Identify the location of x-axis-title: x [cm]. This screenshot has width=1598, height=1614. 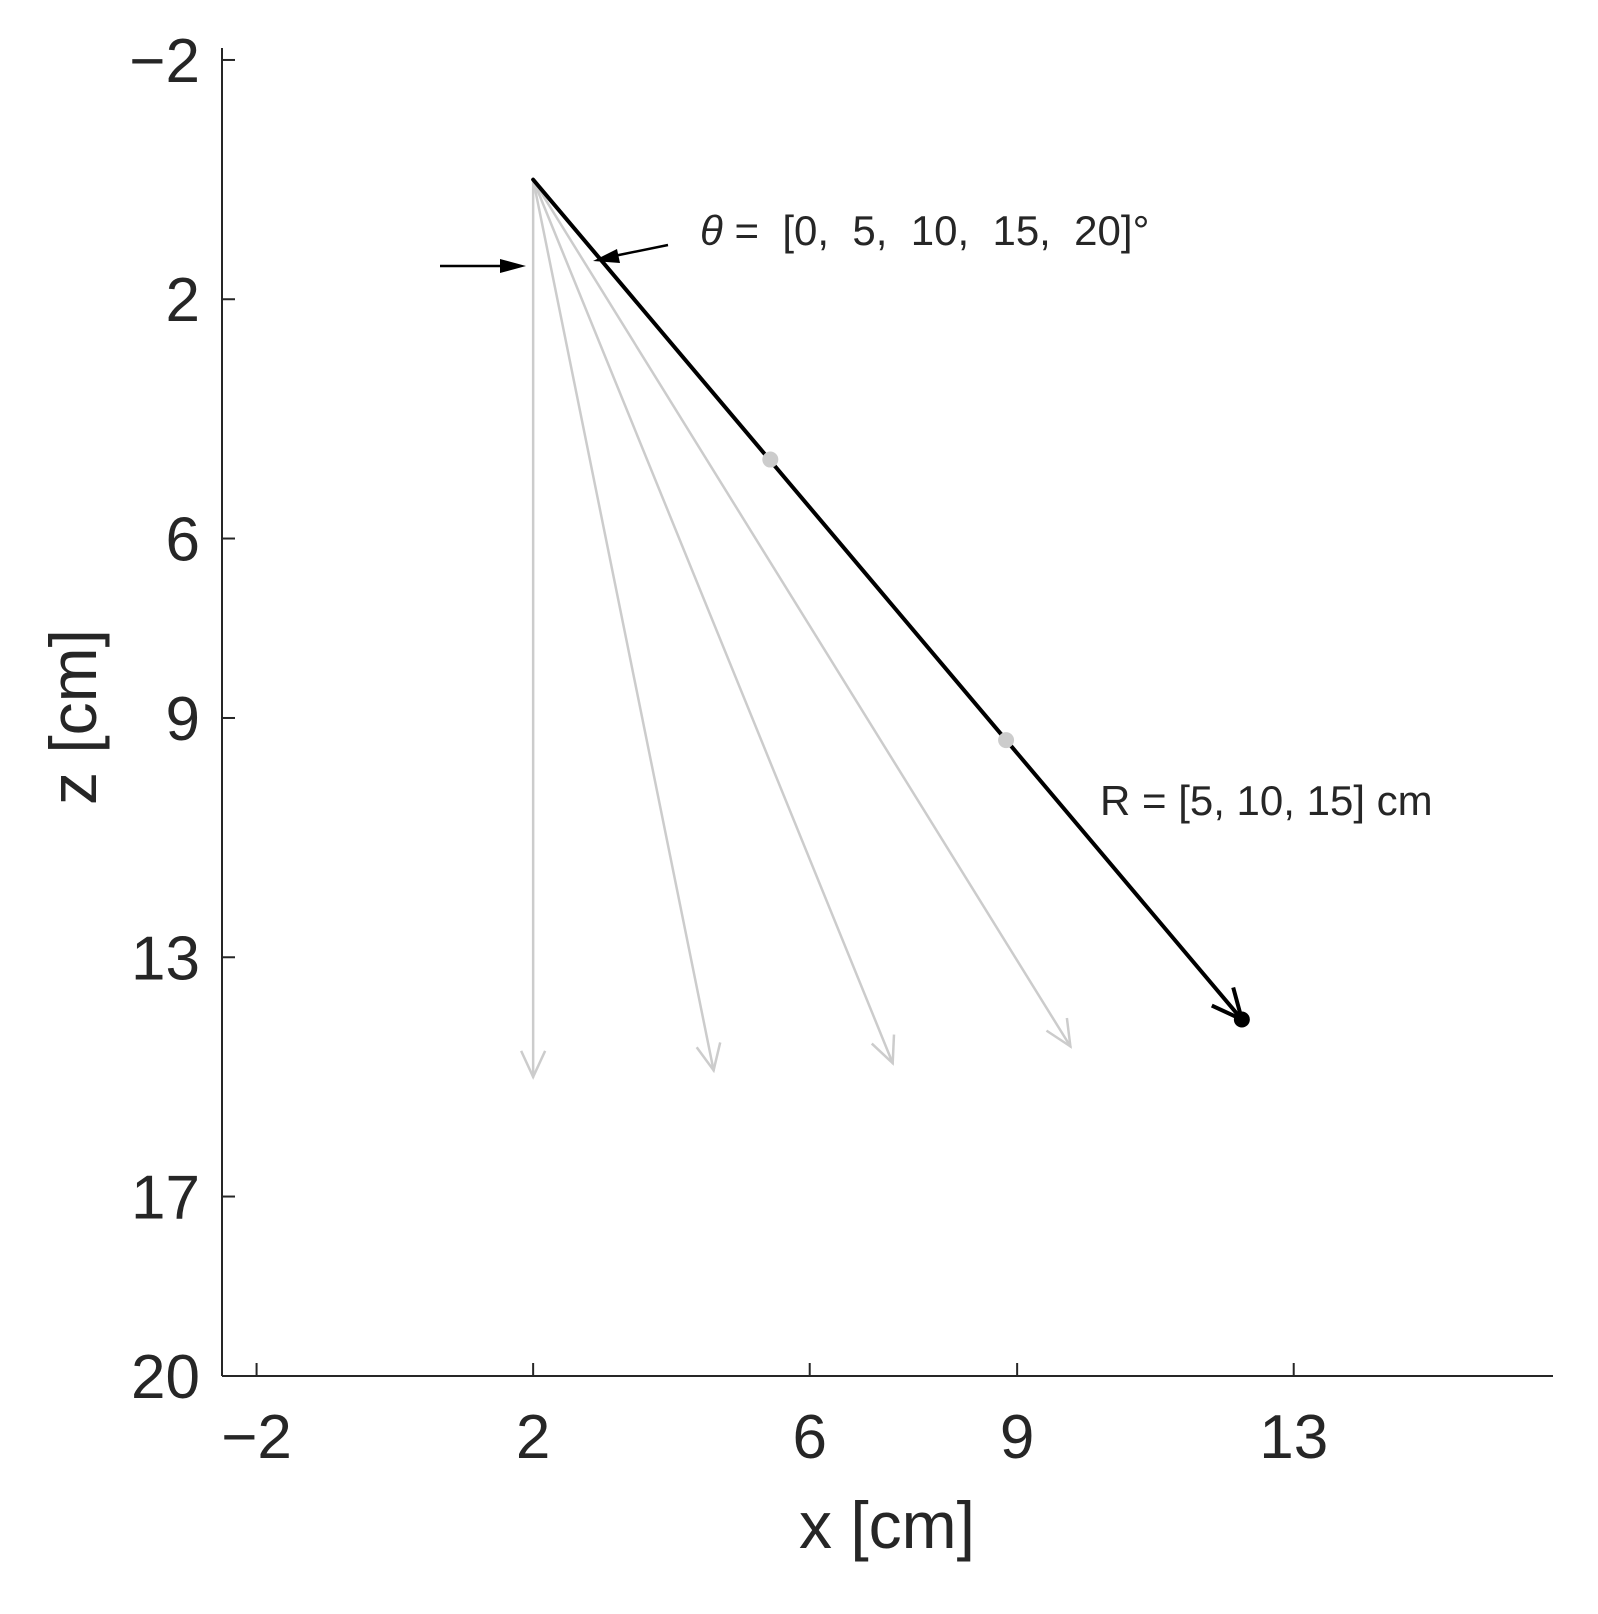
(887, 1525).